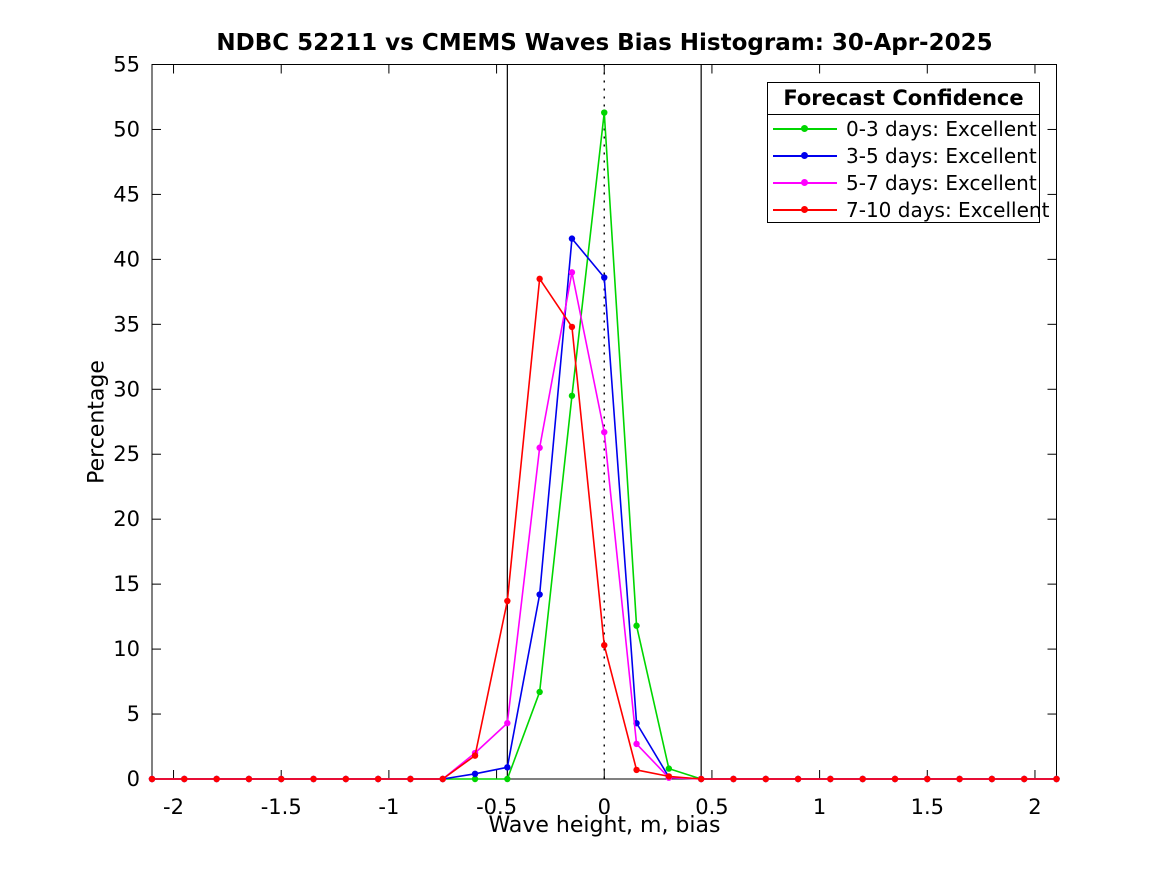  What do you see at coordinates (126, 259) in the screenshot?
I see `y-tick-label: 40` at bounding box center [126, 259].